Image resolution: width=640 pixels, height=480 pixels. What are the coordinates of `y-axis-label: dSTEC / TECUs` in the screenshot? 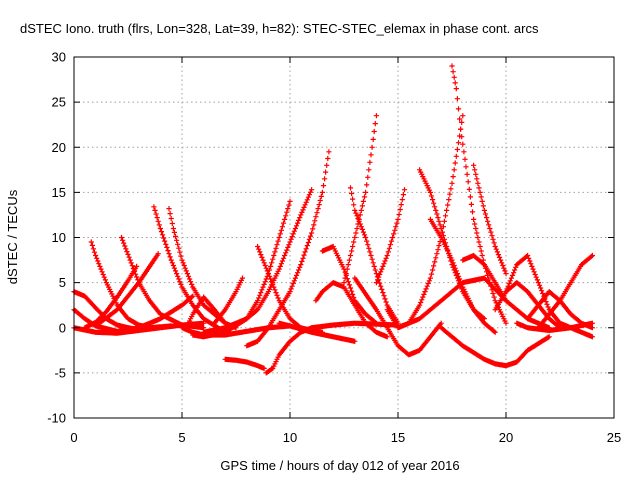 It's located at (12, 236).